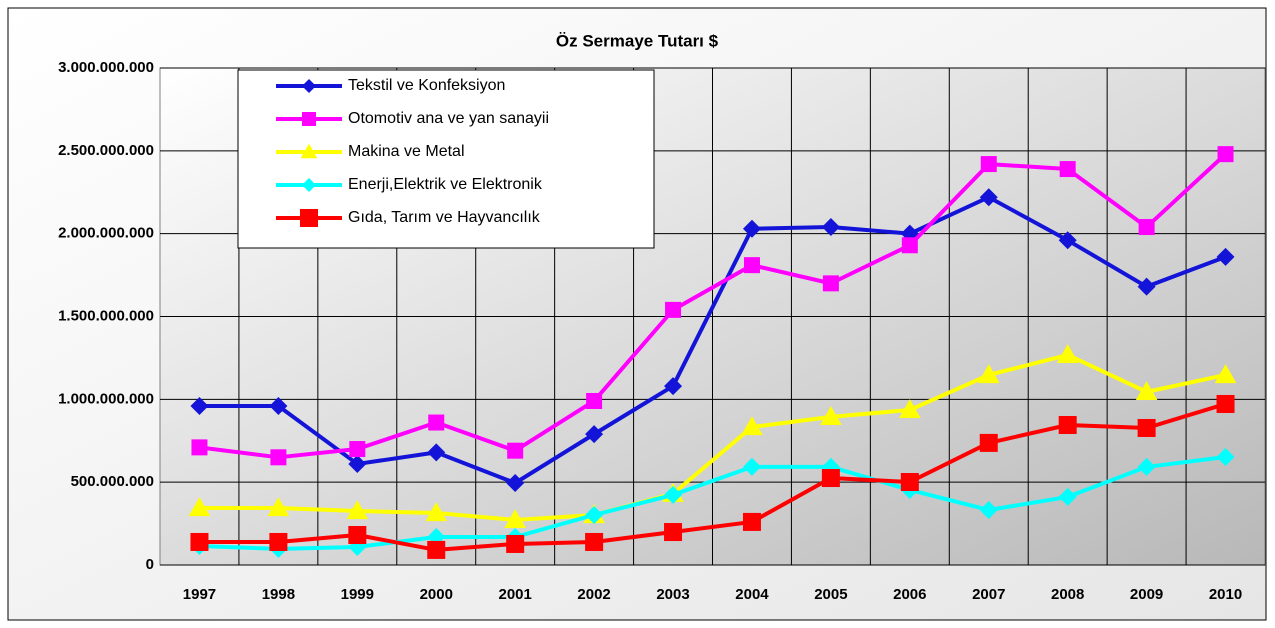 The image size is (1275, 628). I want to click on y-tick-label: 0, so click(150, 564).